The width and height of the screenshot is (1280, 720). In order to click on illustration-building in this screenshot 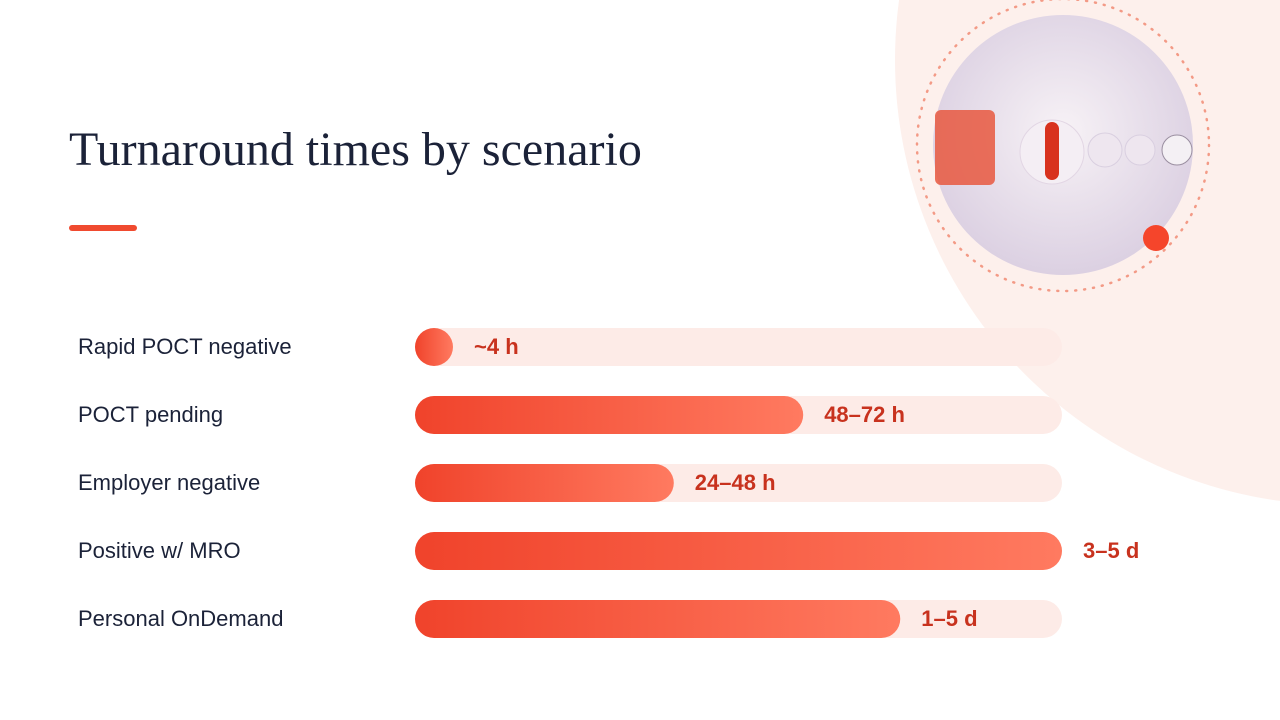, I will do `click(965, 147)`.